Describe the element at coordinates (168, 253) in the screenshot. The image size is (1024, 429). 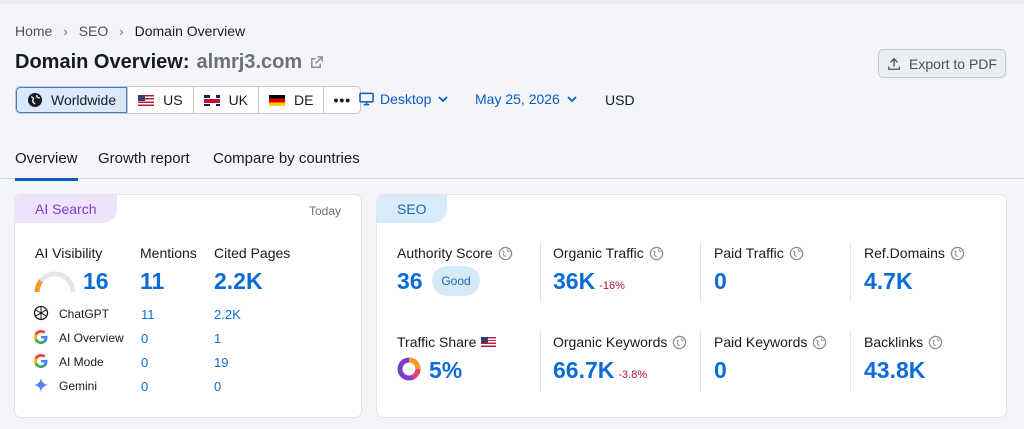
I see `mentions-label: Mentions` at that location.